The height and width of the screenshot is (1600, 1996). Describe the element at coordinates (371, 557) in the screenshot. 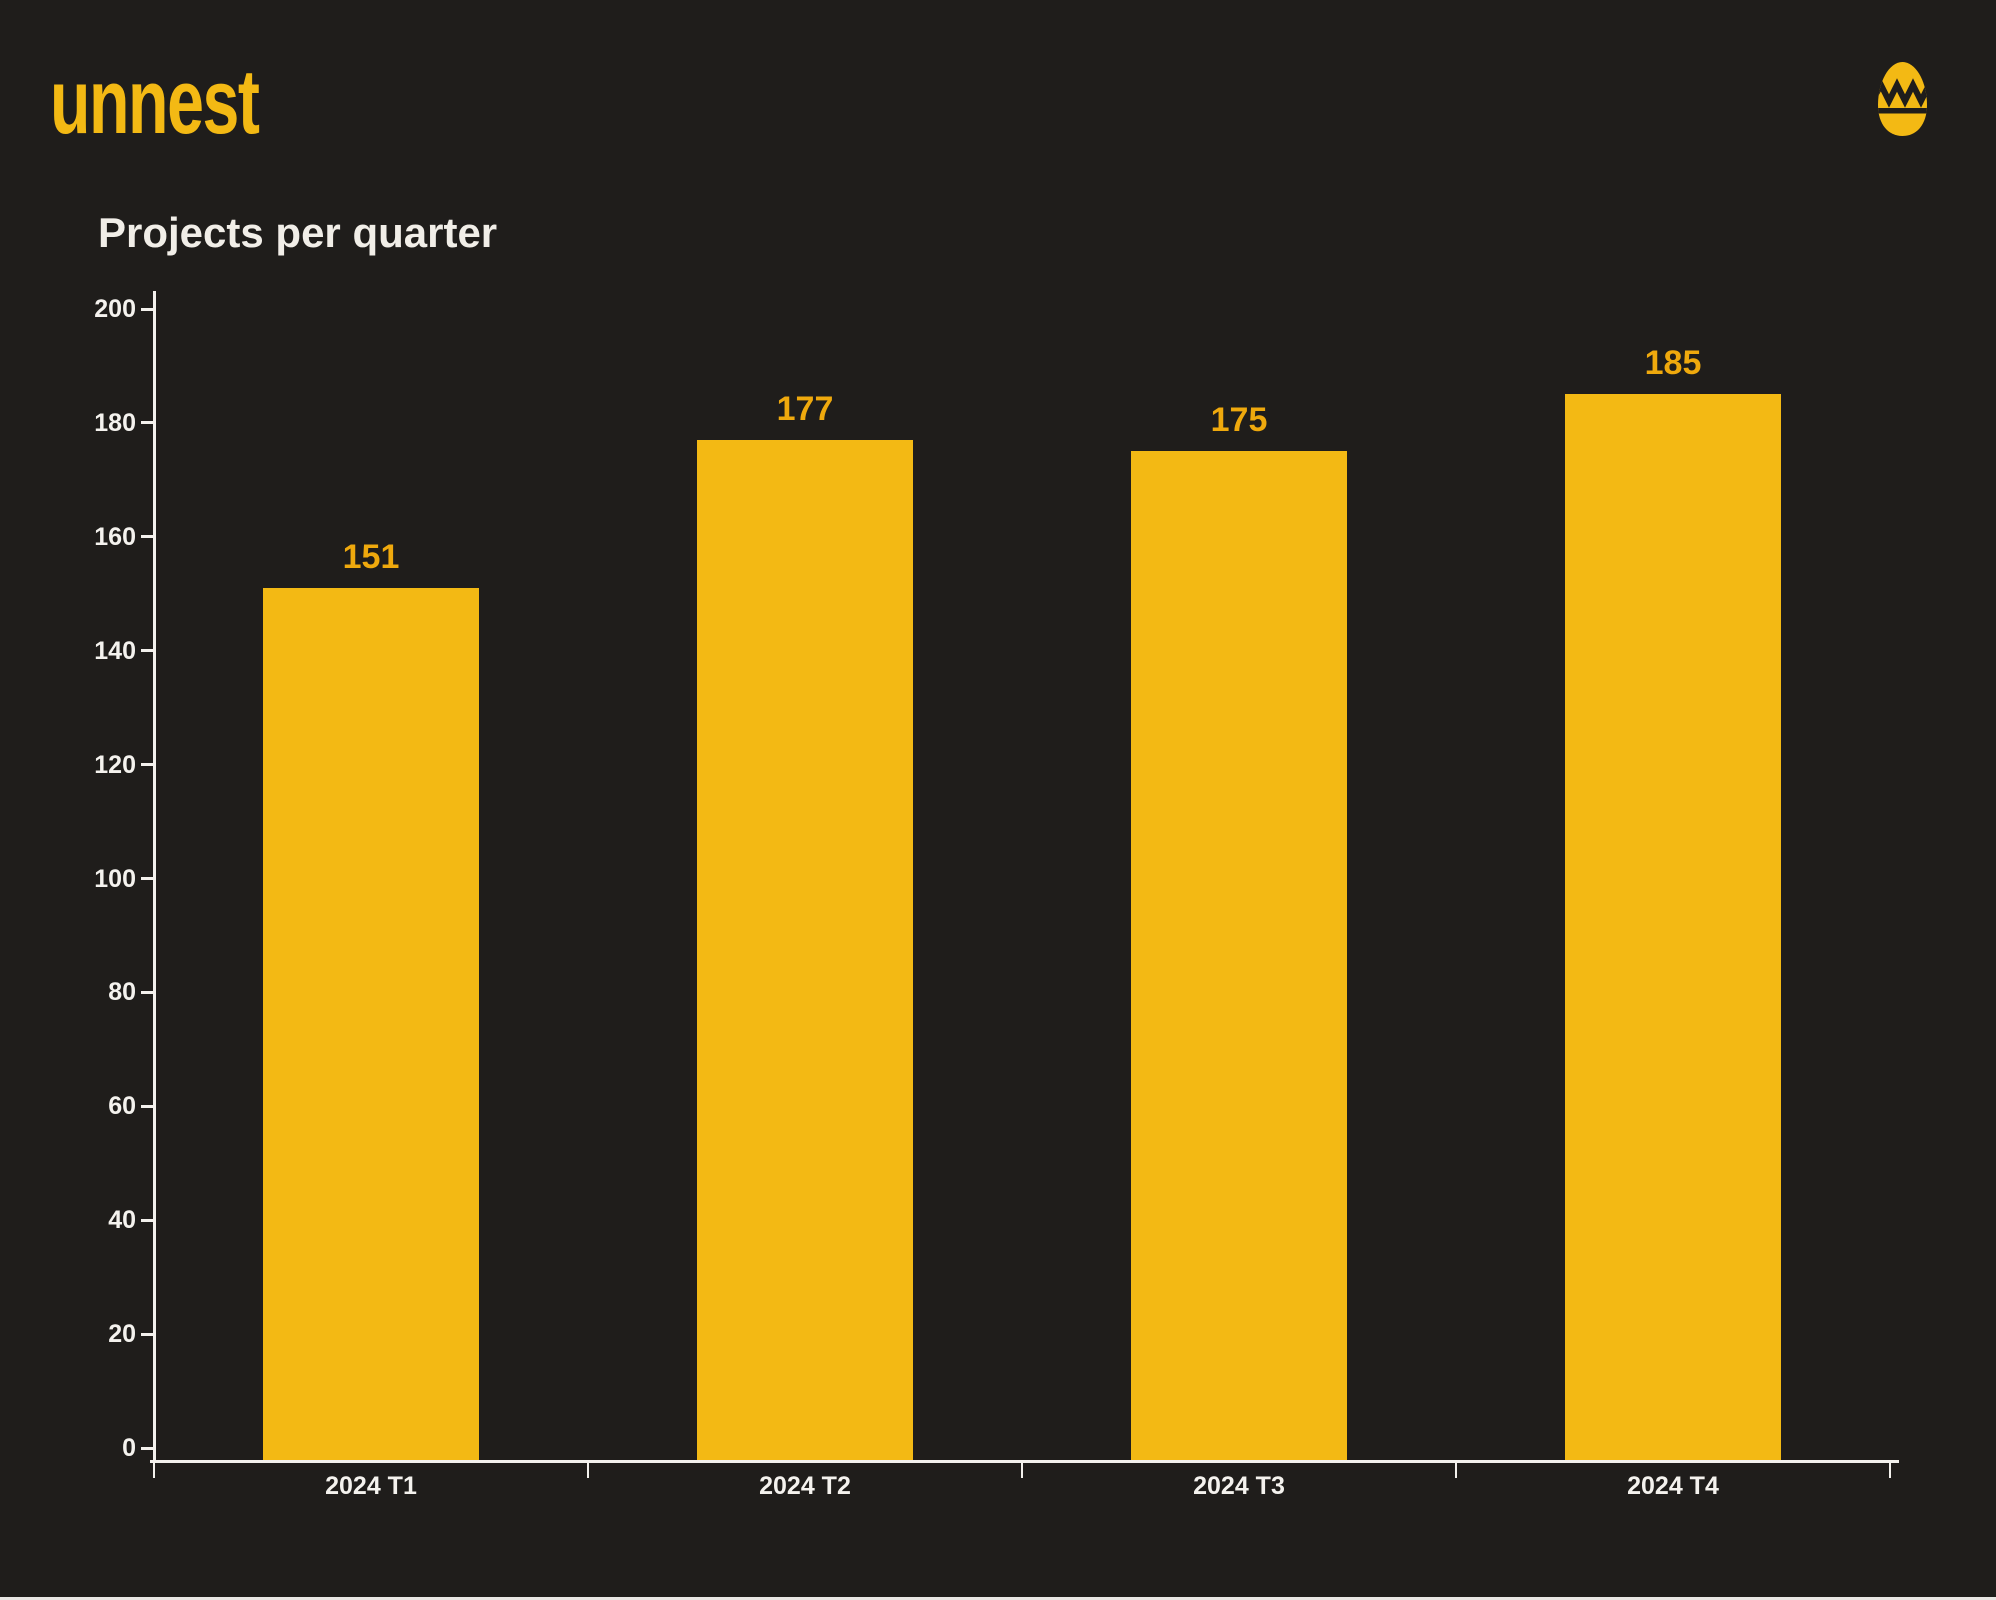

I see `bar-value-label: 151` at that location.